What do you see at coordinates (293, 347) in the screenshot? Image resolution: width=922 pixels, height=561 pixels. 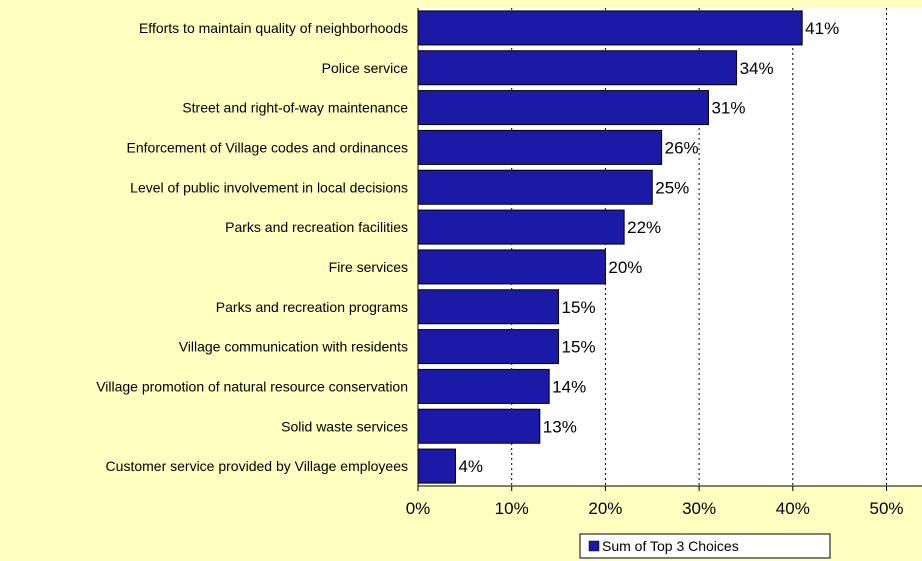 I see `category-label: Village communication with residents` at bounding box center [293, 347].